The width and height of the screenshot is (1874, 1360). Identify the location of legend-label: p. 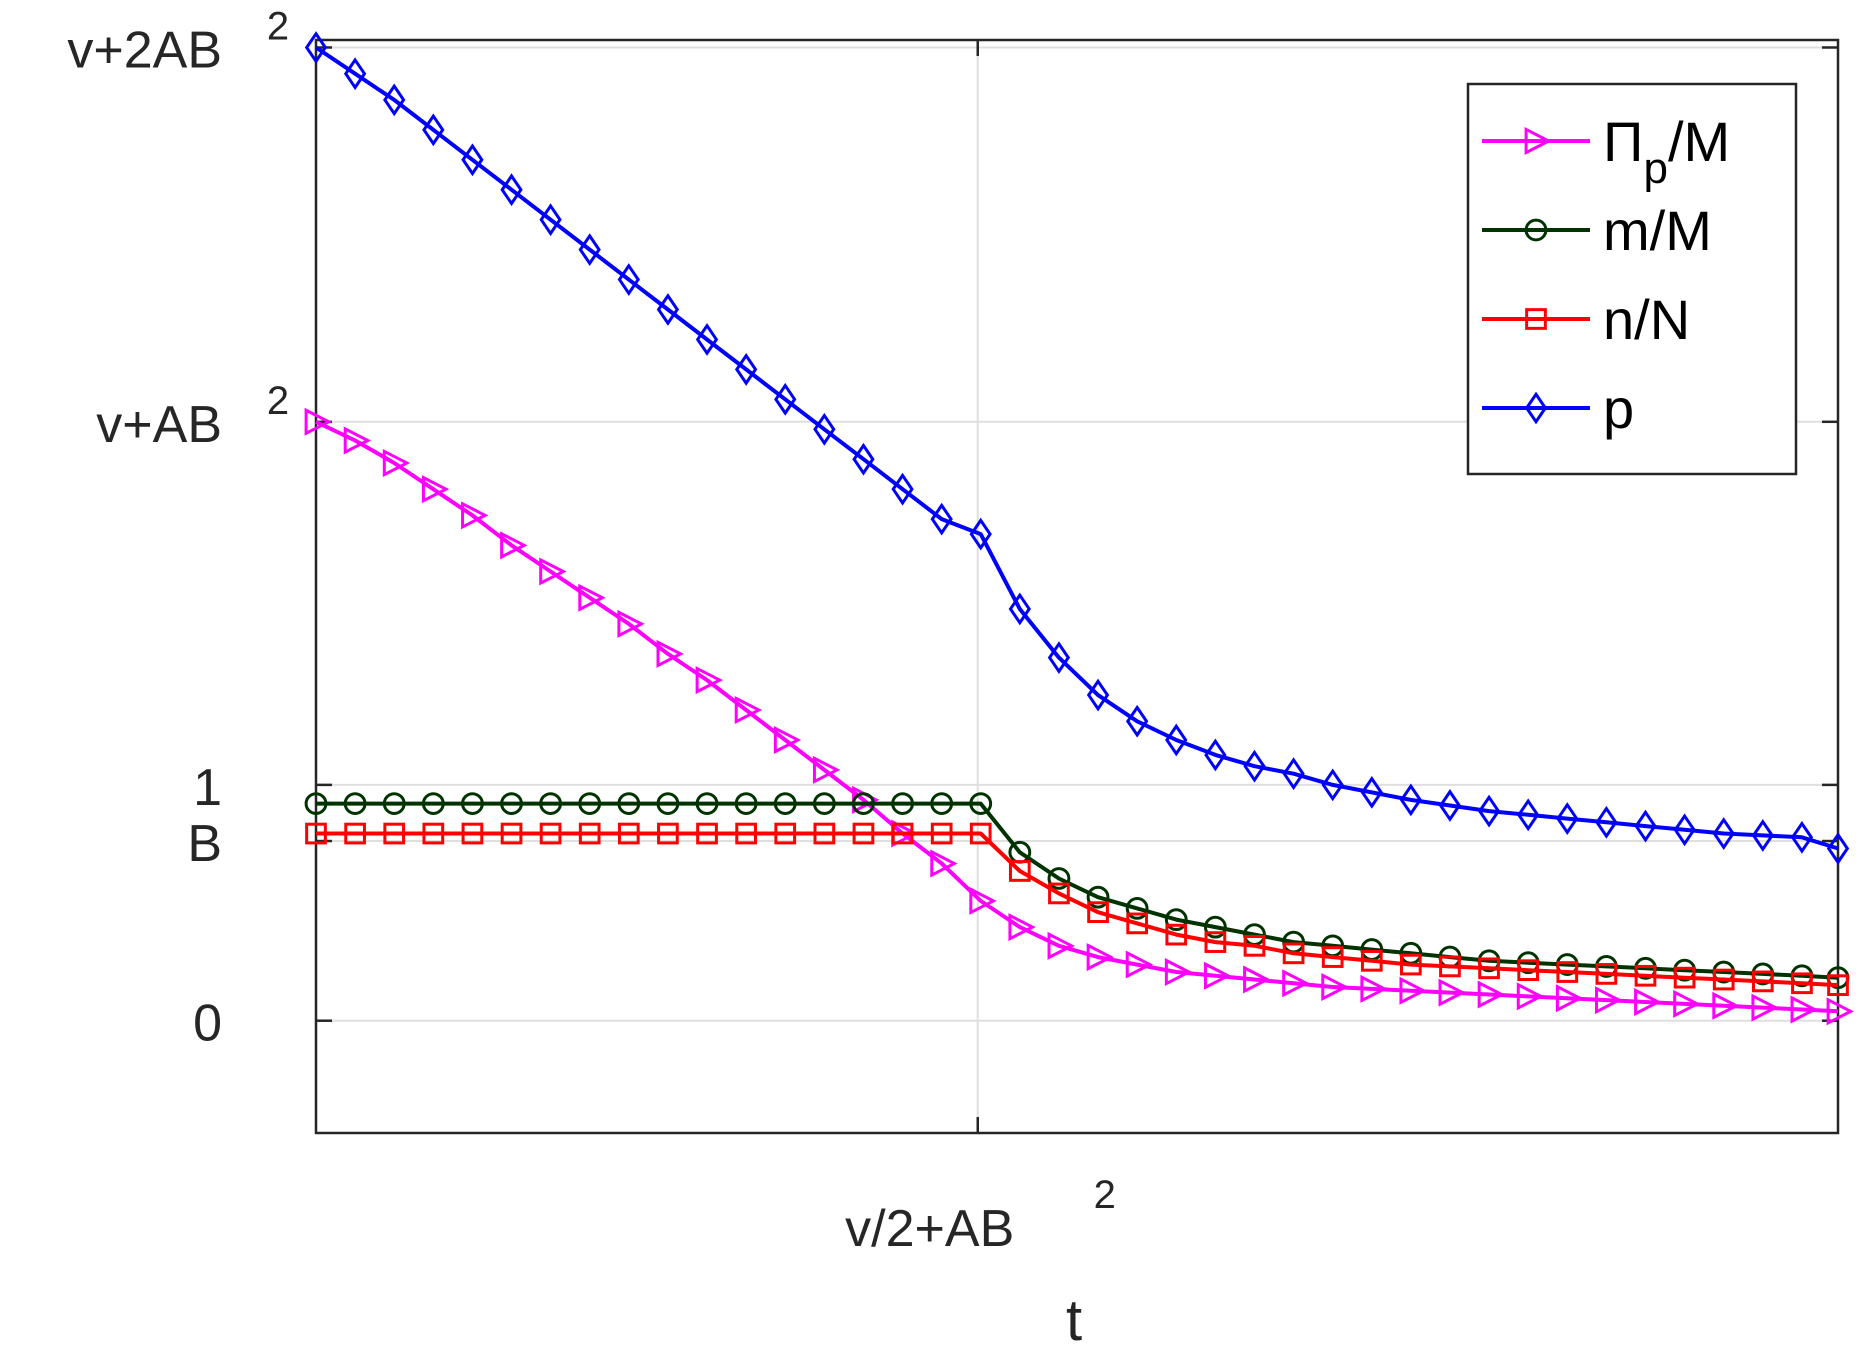
(1618, 408).